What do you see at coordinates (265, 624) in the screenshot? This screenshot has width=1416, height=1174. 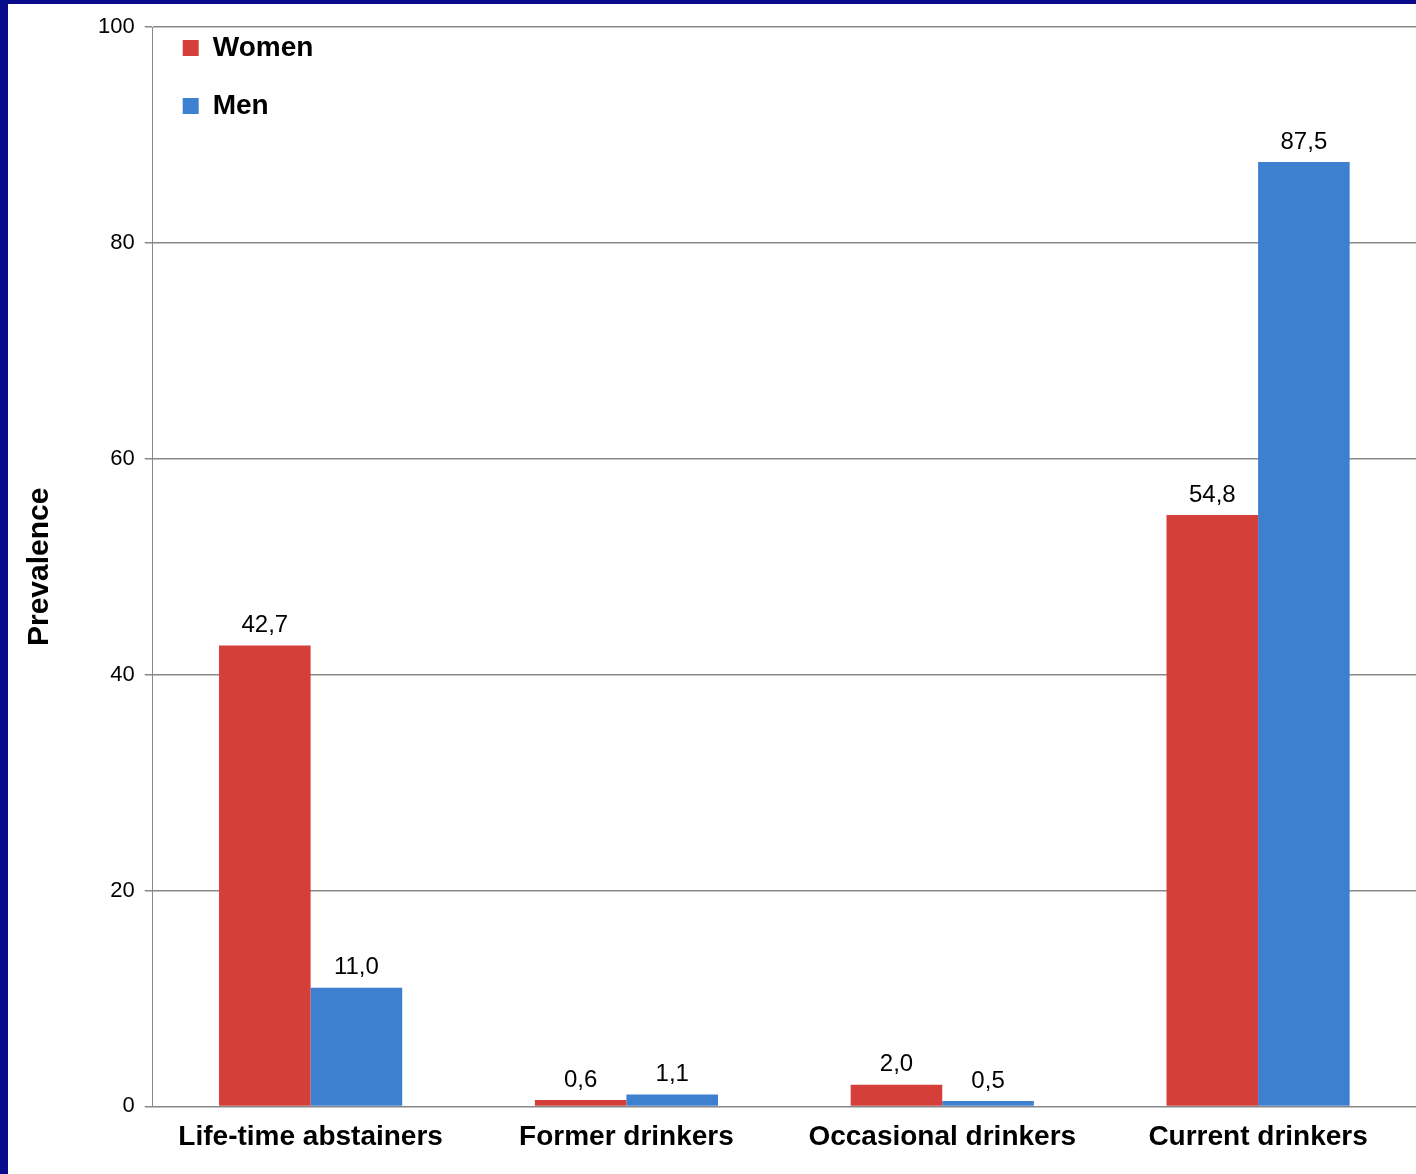 I see `data-label: 42,7` at bounding box center [265, 624].